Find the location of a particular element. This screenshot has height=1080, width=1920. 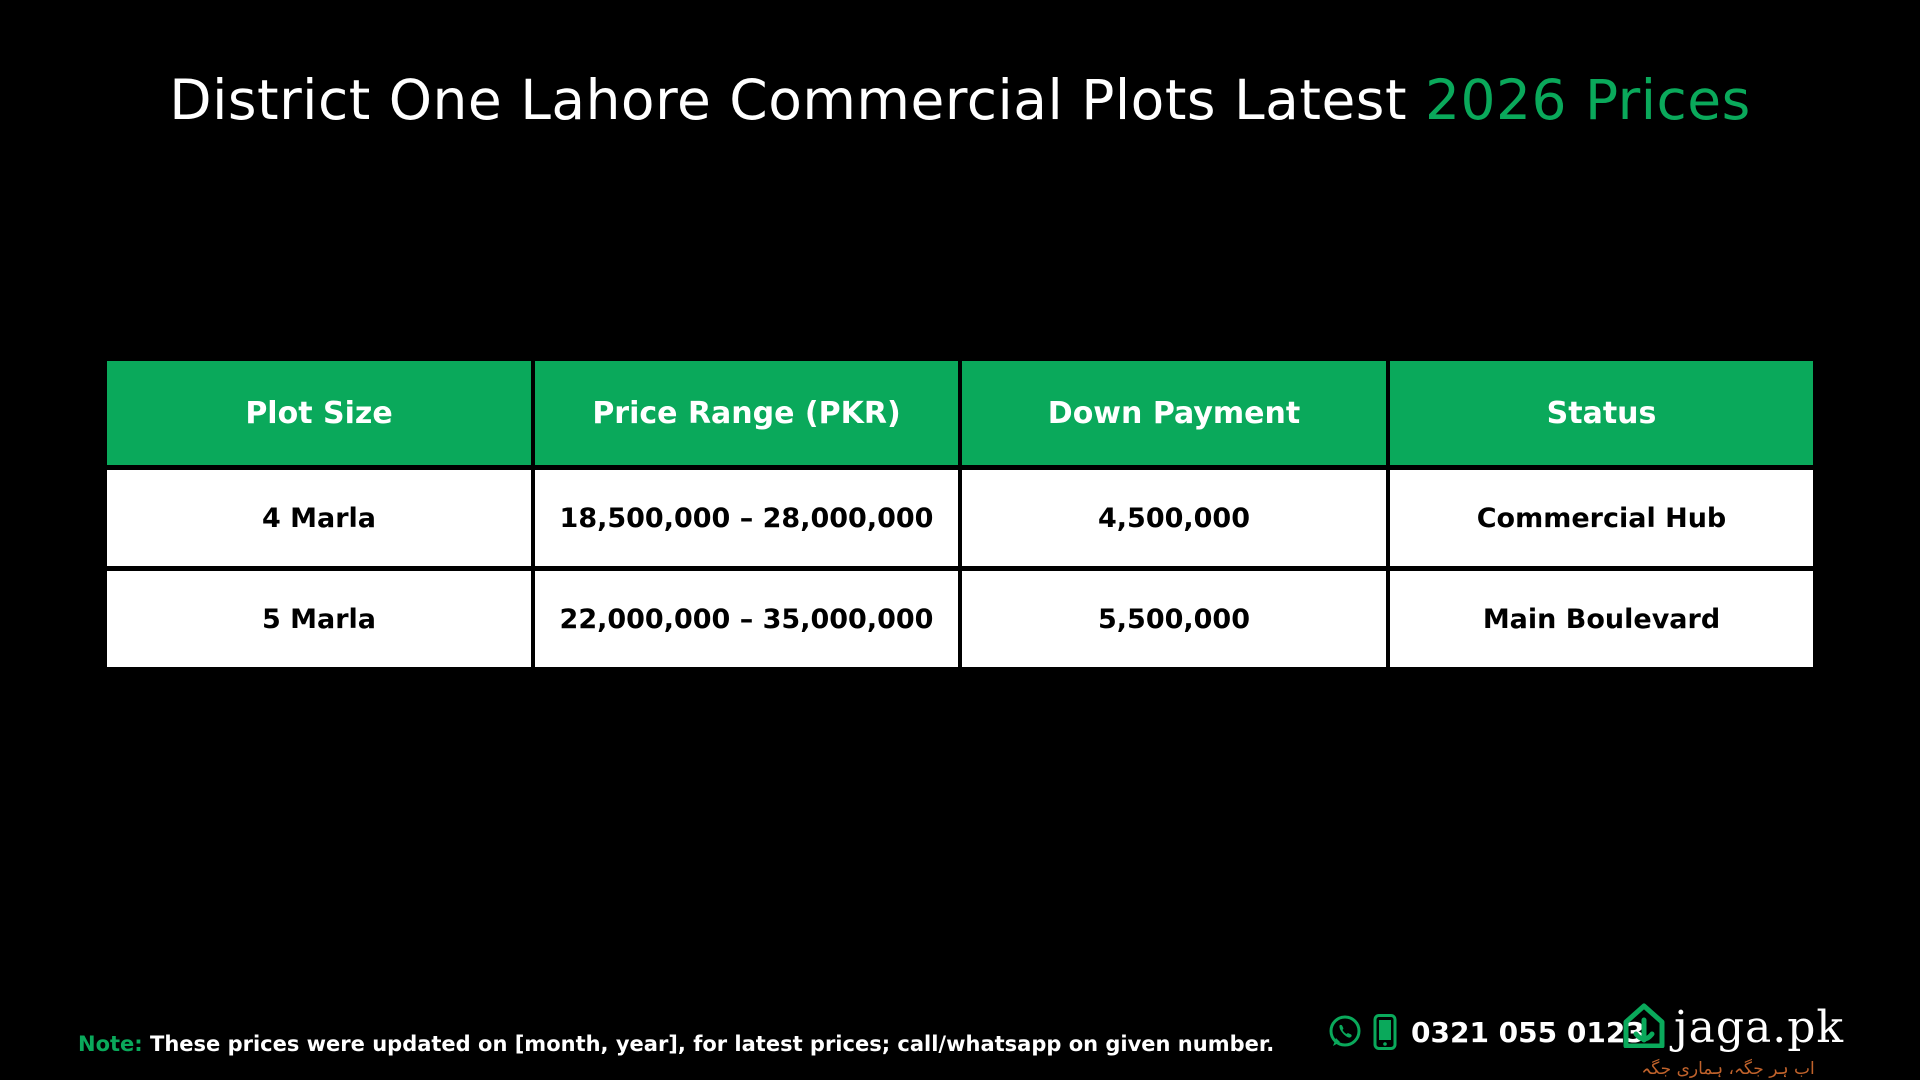

brand-name: jaga.pk is located at coordinates (1759, 1027).